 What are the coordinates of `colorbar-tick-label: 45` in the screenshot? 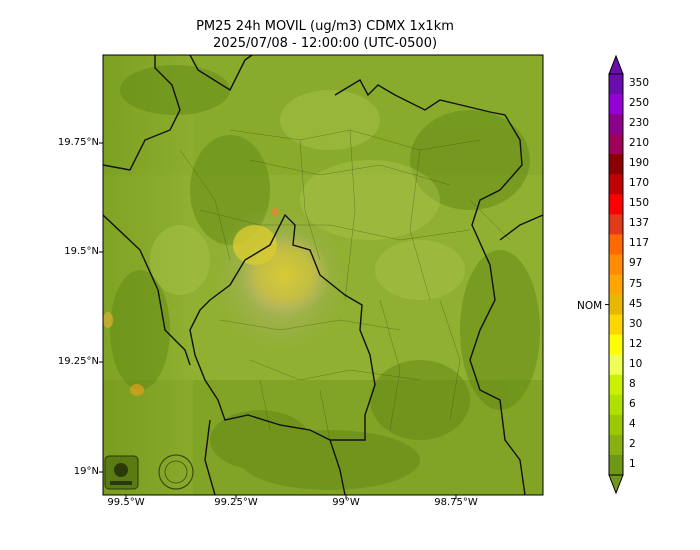 It's located at (636, 303).